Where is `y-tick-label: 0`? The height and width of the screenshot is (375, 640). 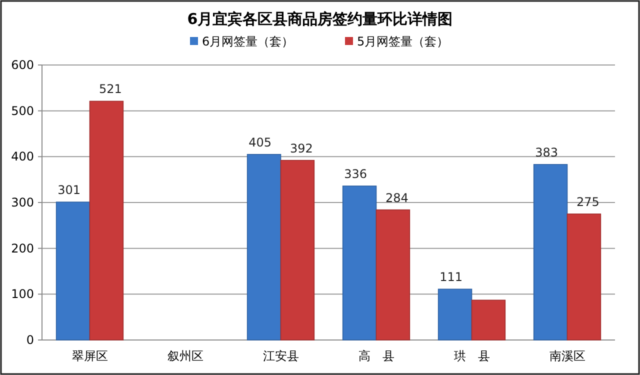 y-tick-label: 0 is located at coordinates (30, 340).